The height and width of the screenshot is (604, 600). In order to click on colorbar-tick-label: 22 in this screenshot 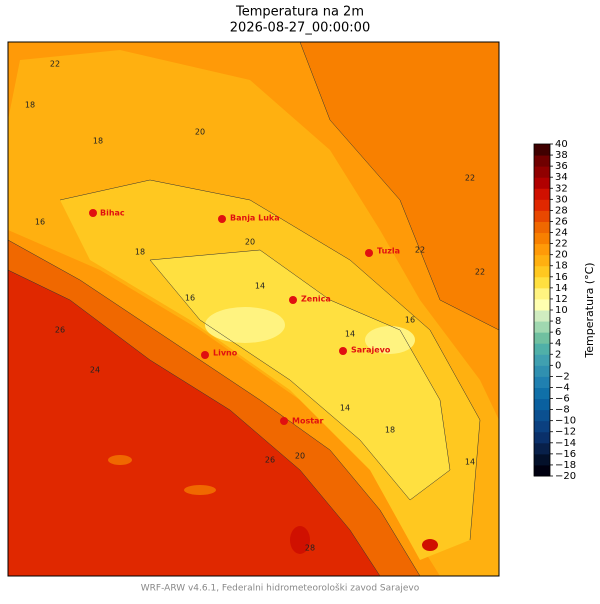, I will do `click(561, 244)`.